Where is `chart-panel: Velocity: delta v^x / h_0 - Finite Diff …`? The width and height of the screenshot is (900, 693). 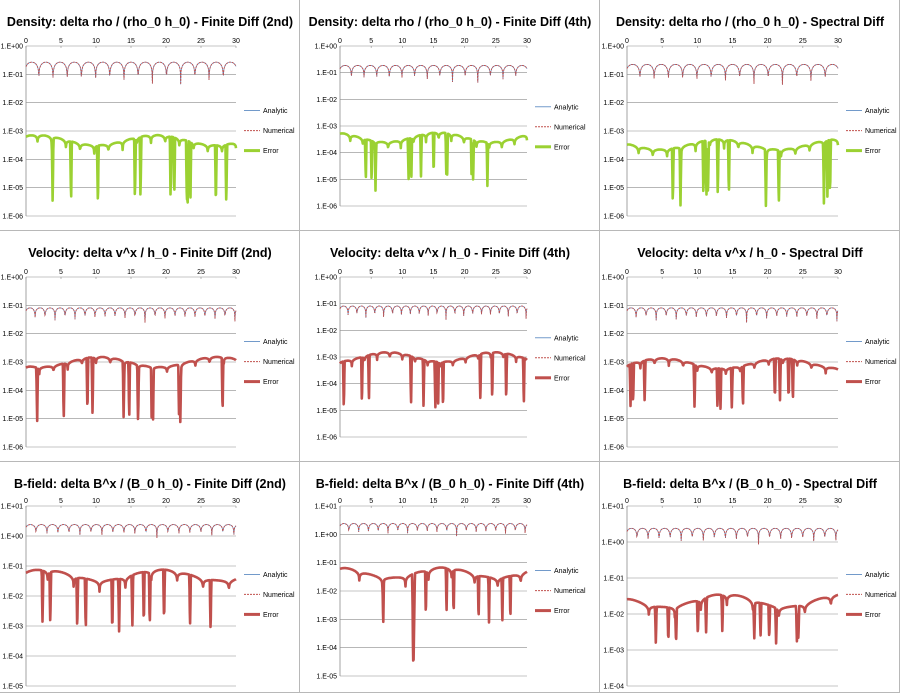
chart-panel: Velocity: delta v^x / h_0 - Finite Diff … is located at coordinates (150, 346).